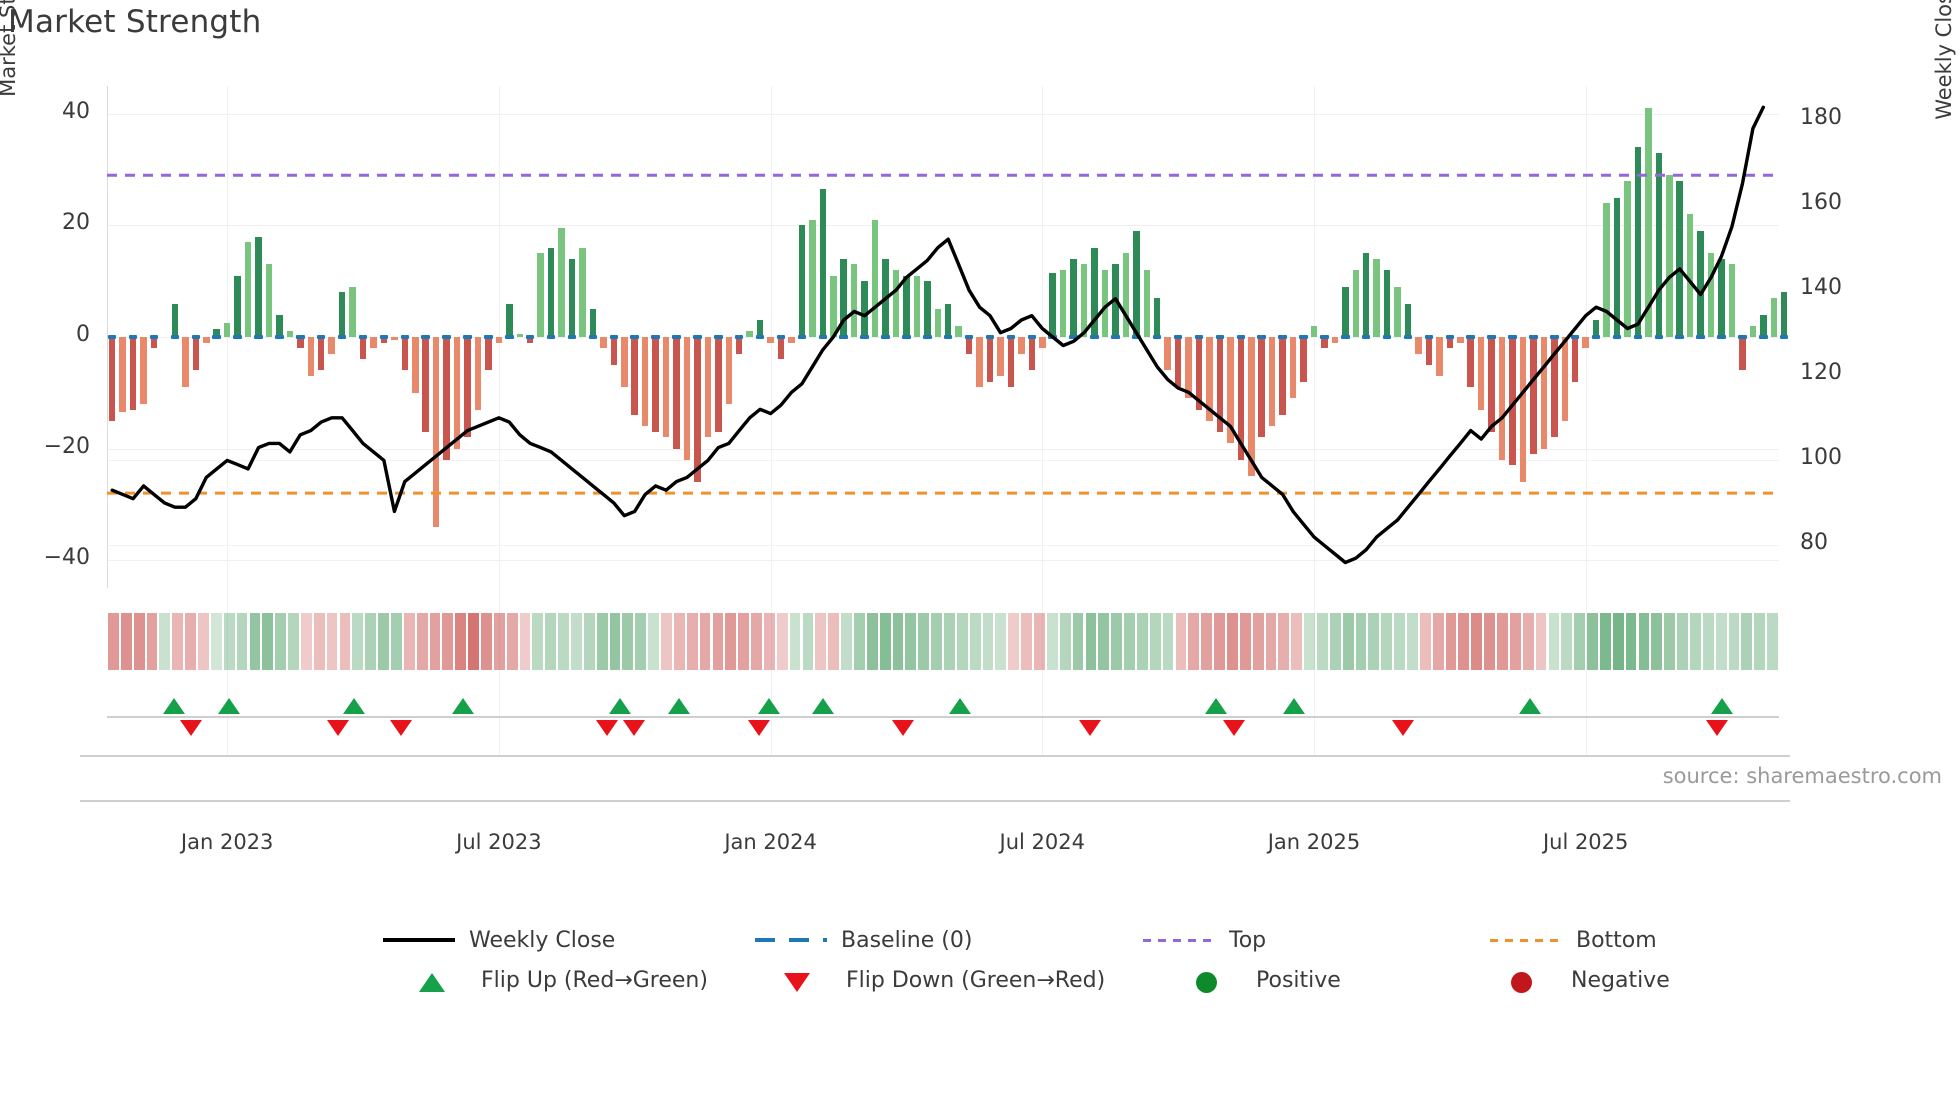  What do you see at coordinates (107, 337) in the screenshot?
I see `y-axis-spine` at bounding box center [107, 337].